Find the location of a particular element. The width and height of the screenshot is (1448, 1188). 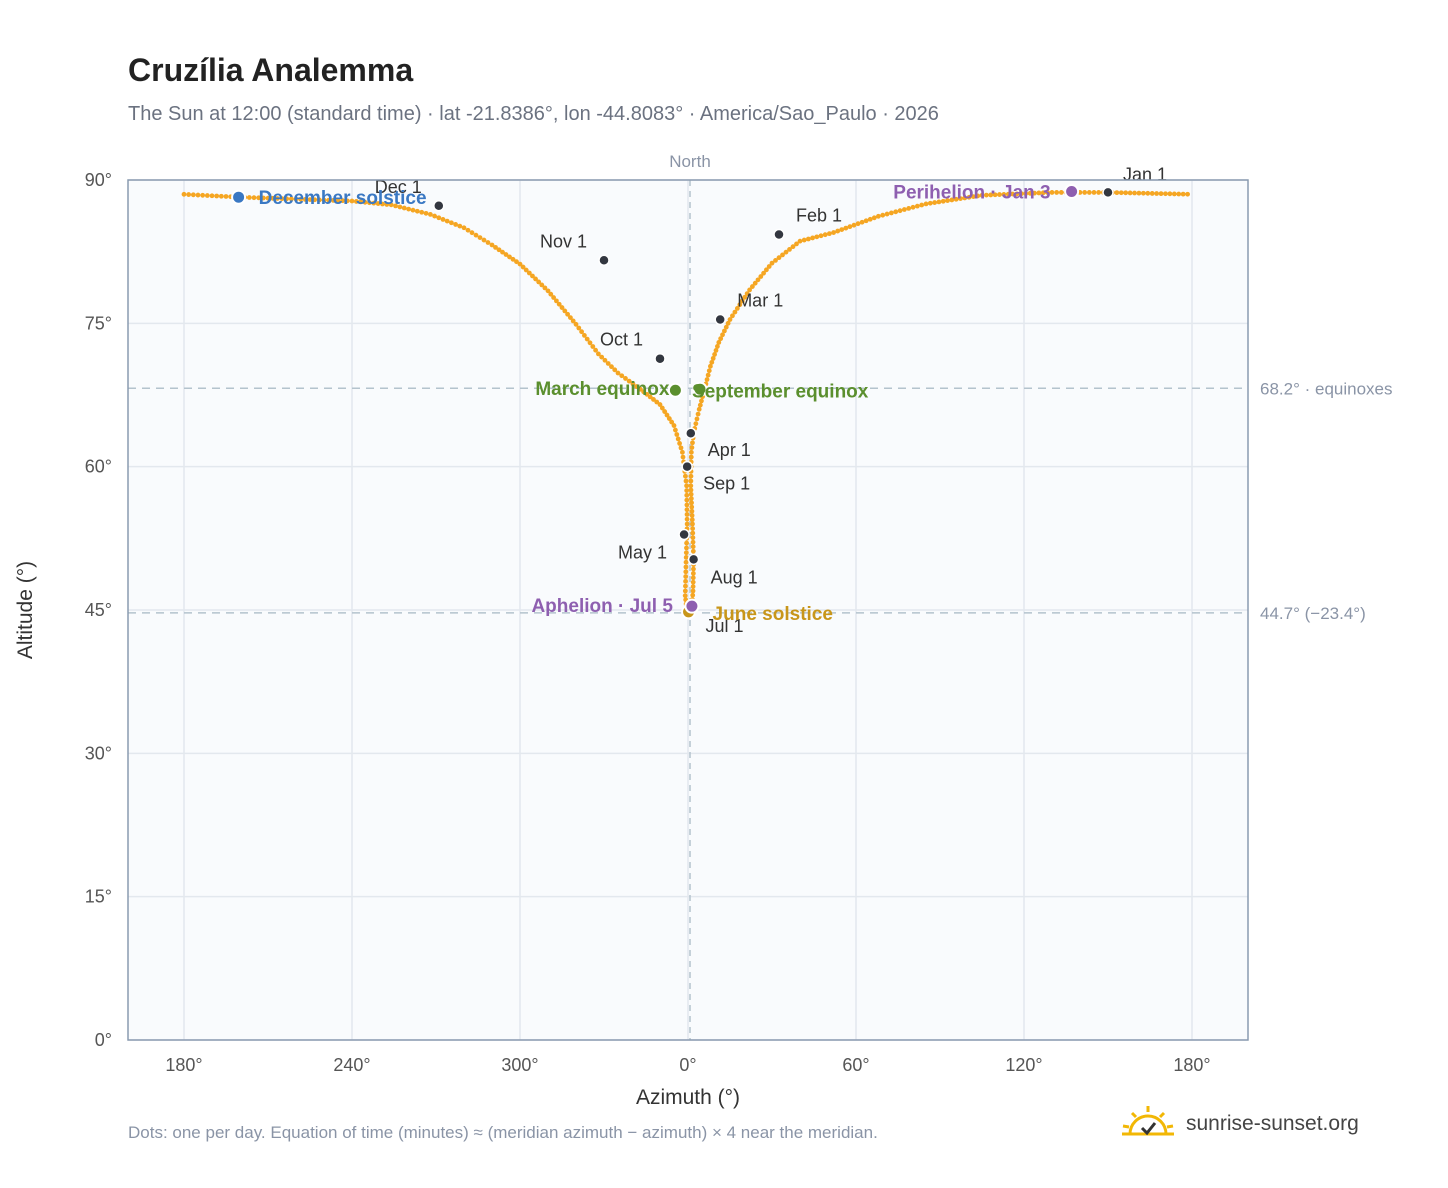

y-tick-label: 0° is located at coordinates (103, 1040).